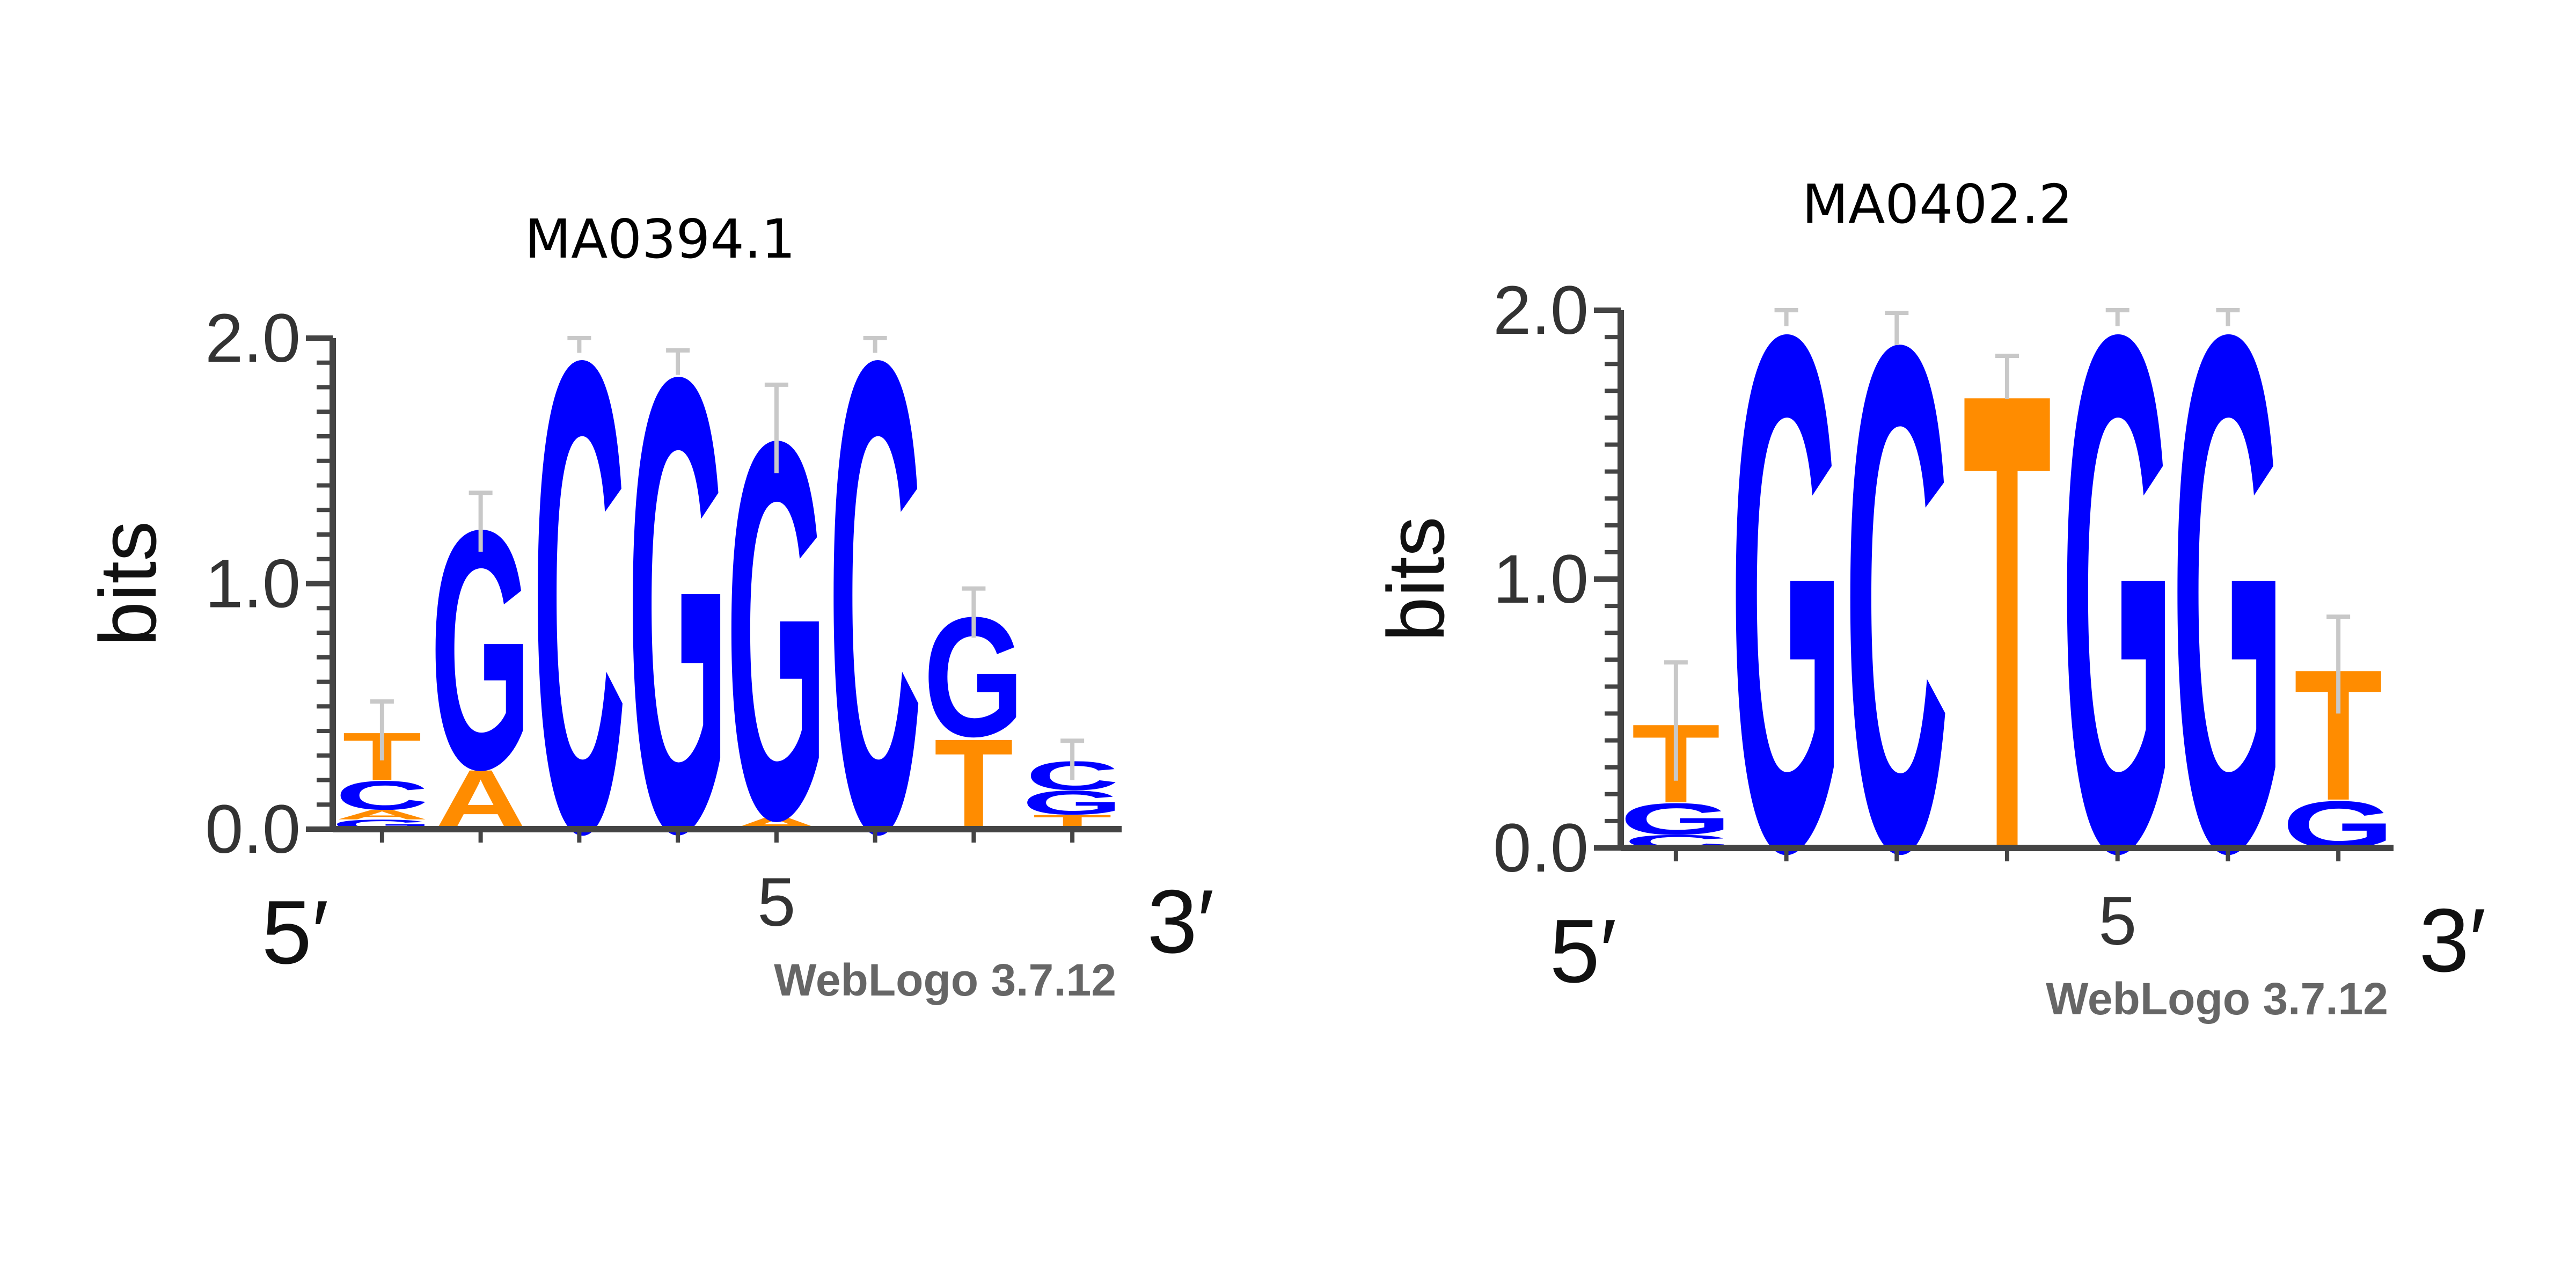 The width and height of the screenshot is (2576, 1288). Describe the element at coordinates (1937, 204) in the screenshot. I see `chart-title: MA0402.2` at that location.